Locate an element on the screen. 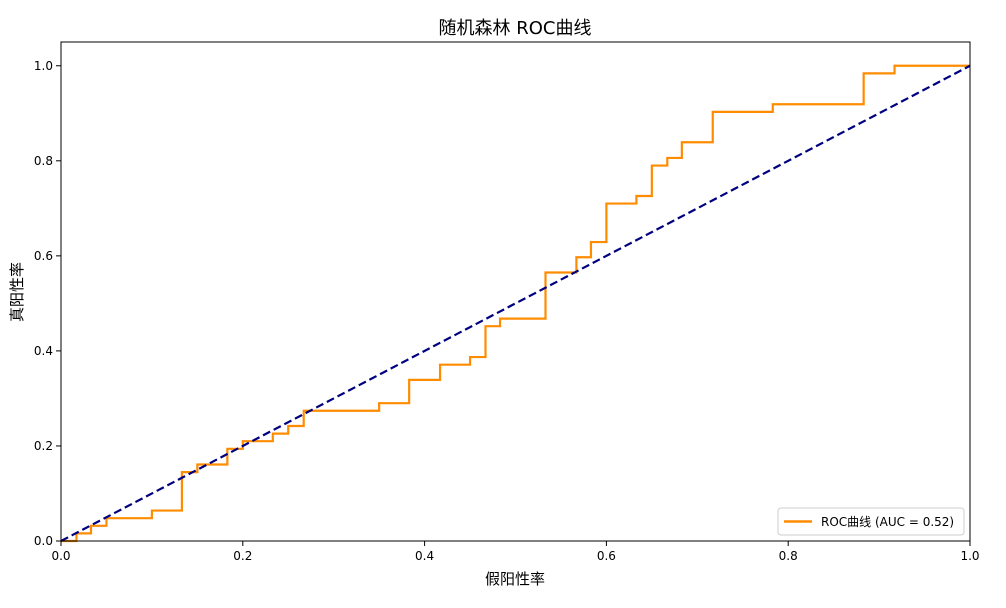 Image resolution: width=1006 pixels, height=608 pixels. y-tick-label: 0.6 is located at coordinates (43, 256).